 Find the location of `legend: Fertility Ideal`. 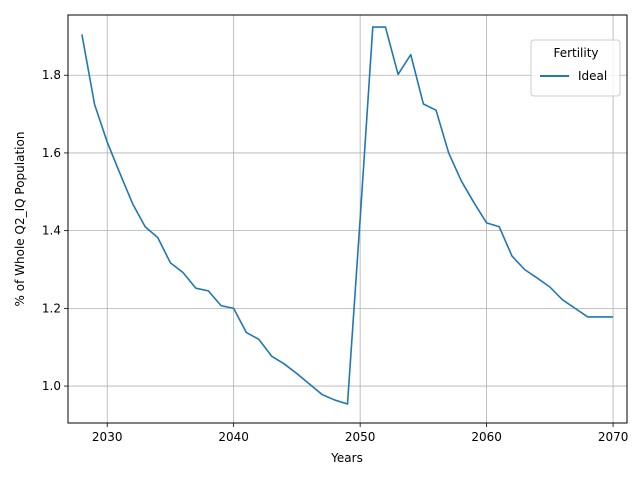

legend: Fertility Ideal is located at coordinates (575, 68).